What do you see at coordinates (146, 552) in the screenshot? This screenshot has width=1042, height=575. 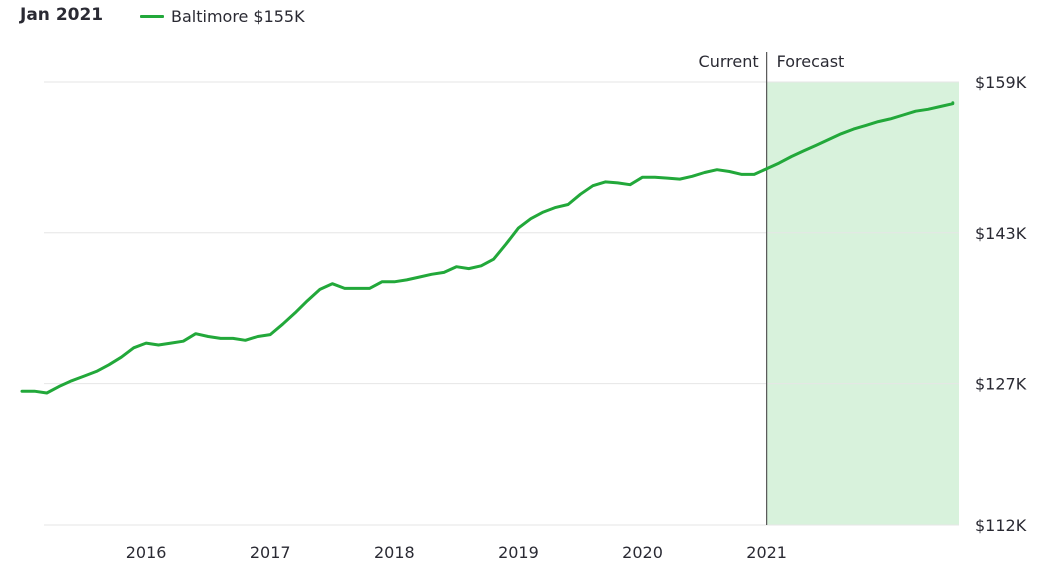 I see `x-tick-label: 2016` at bounding box center [146, 552].